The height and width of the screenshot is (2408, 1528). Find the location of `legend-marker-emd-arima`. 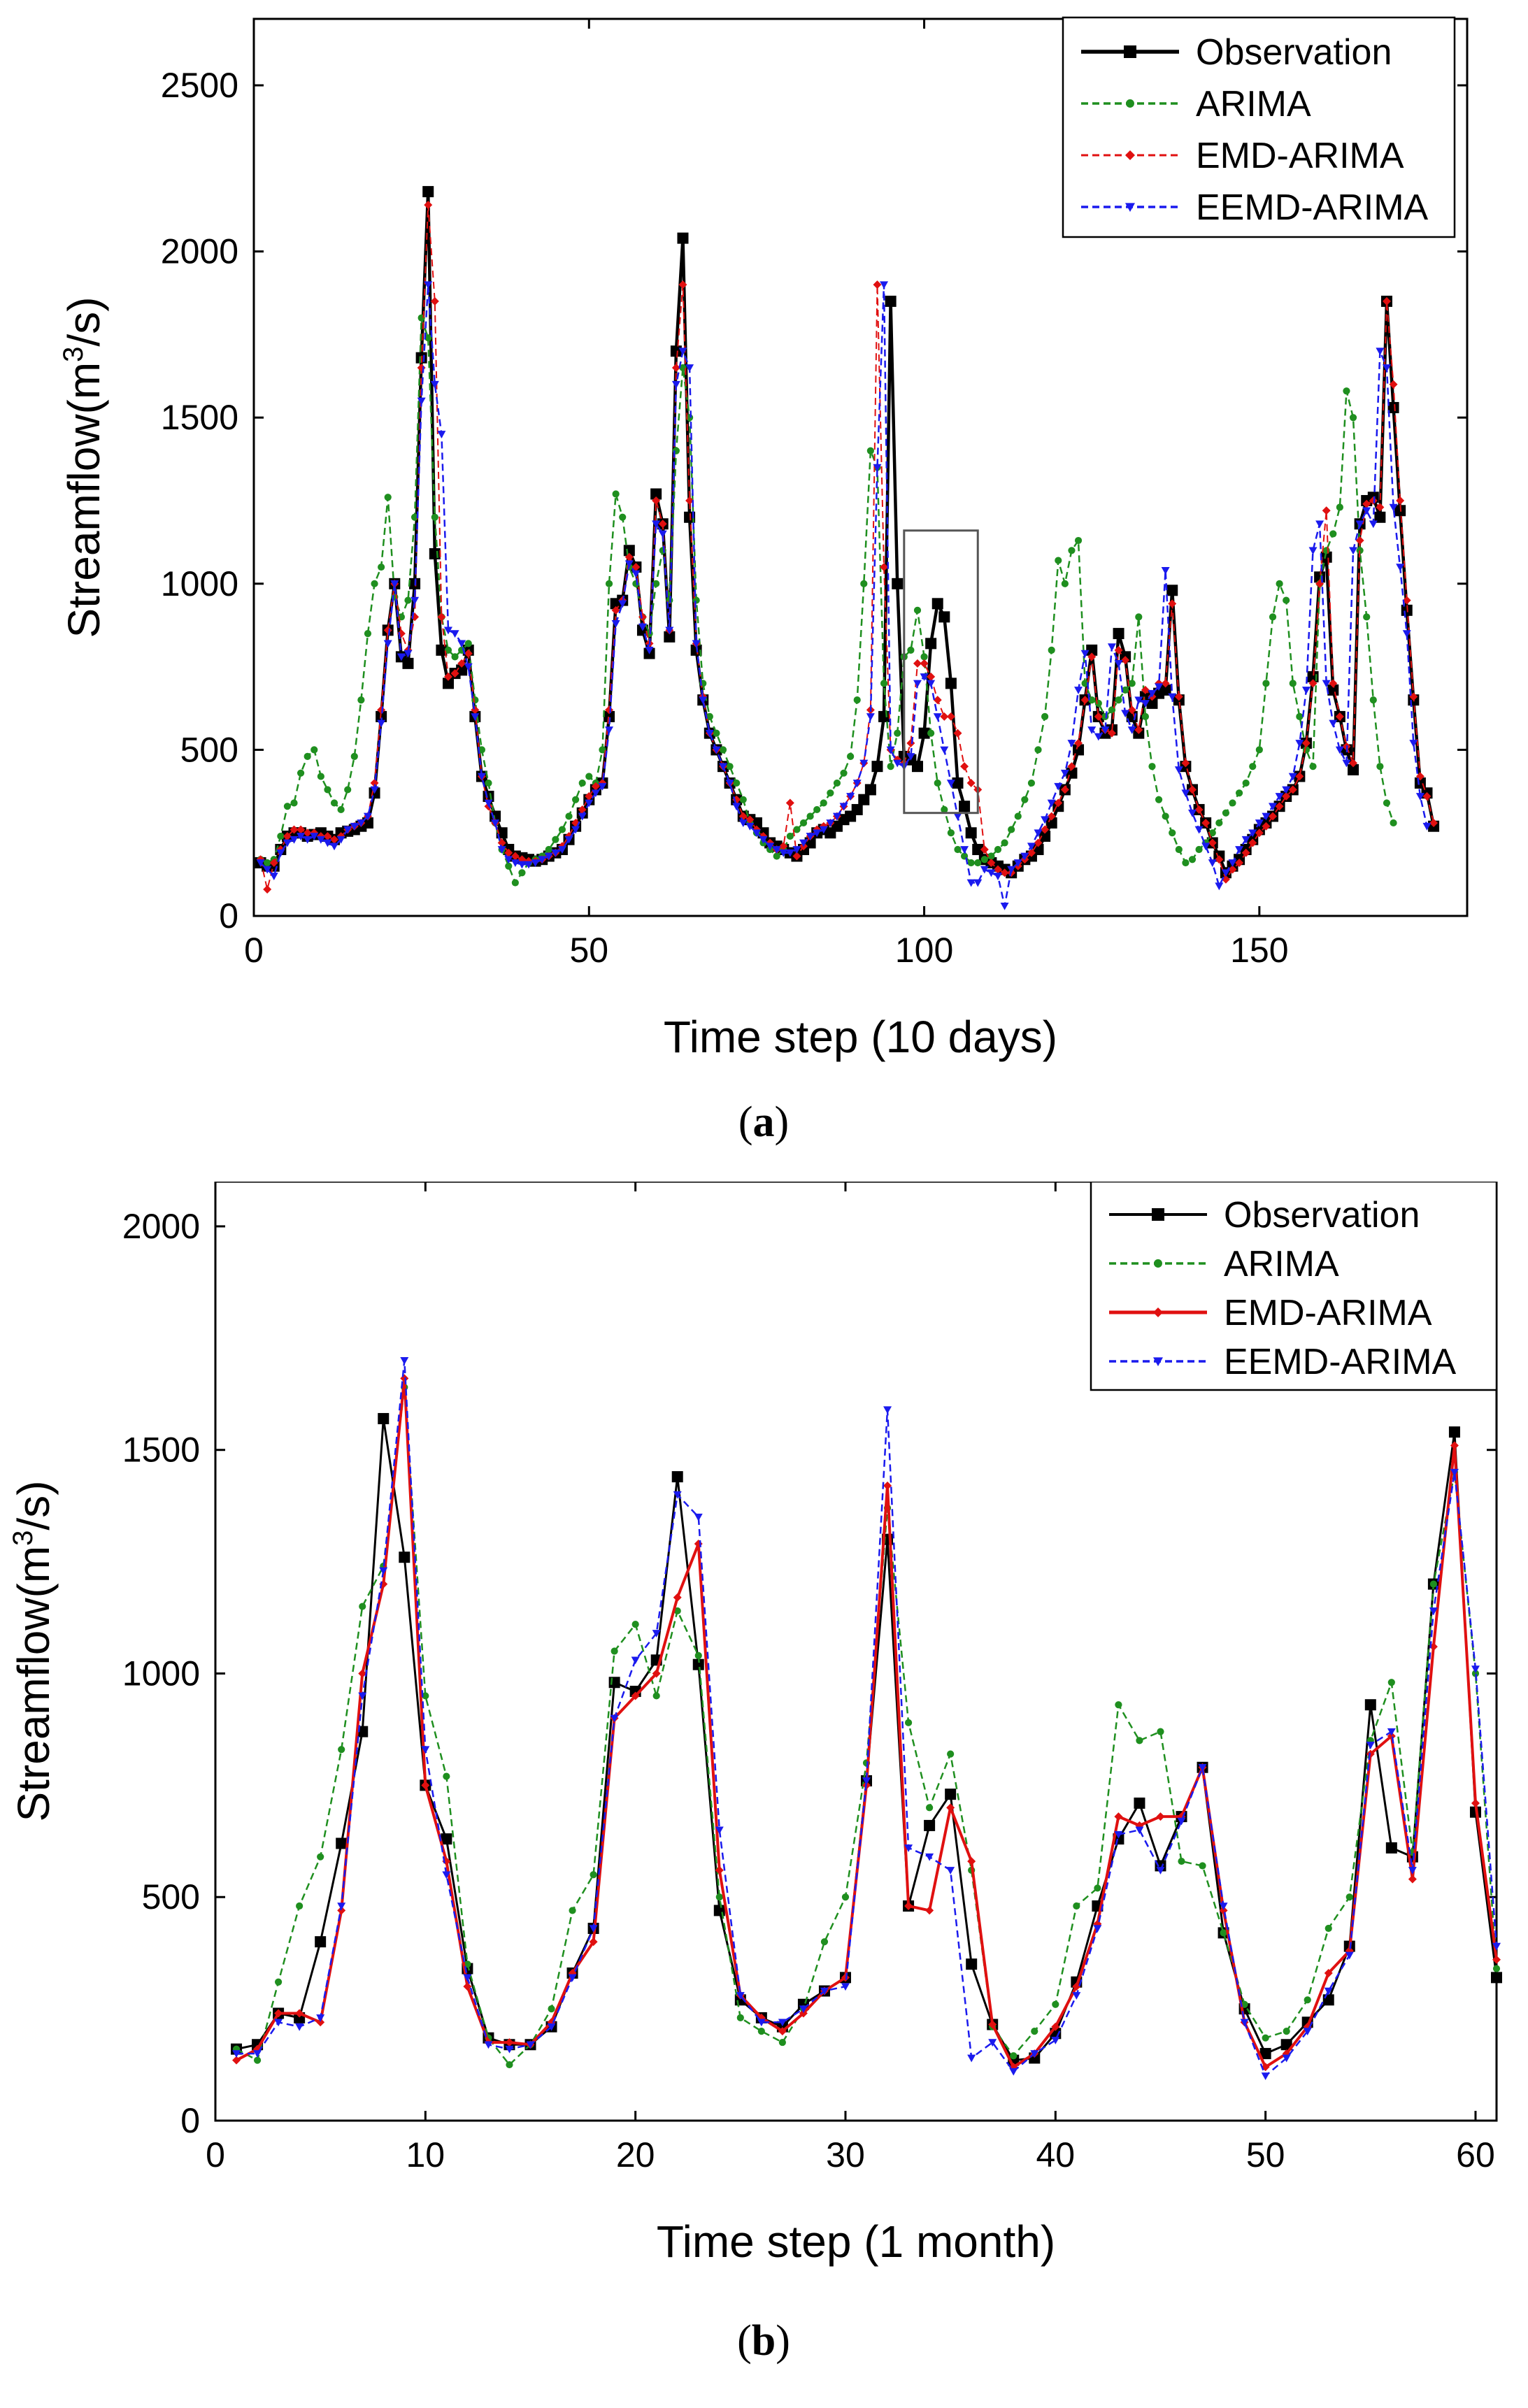

legend-marker-emd-arima is located at coordinates (1130, 155).